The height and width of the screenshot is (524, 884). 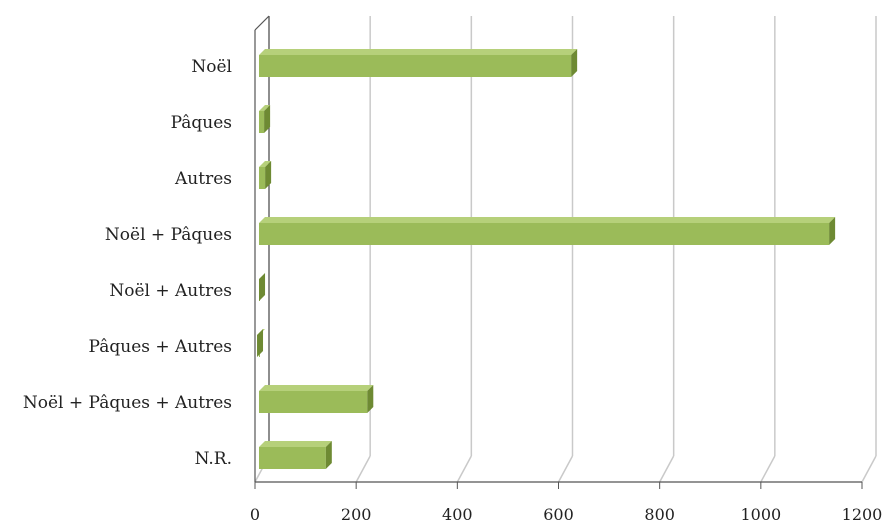 I want to click on x-tick-label: 1000, so click(x=760, y=514).